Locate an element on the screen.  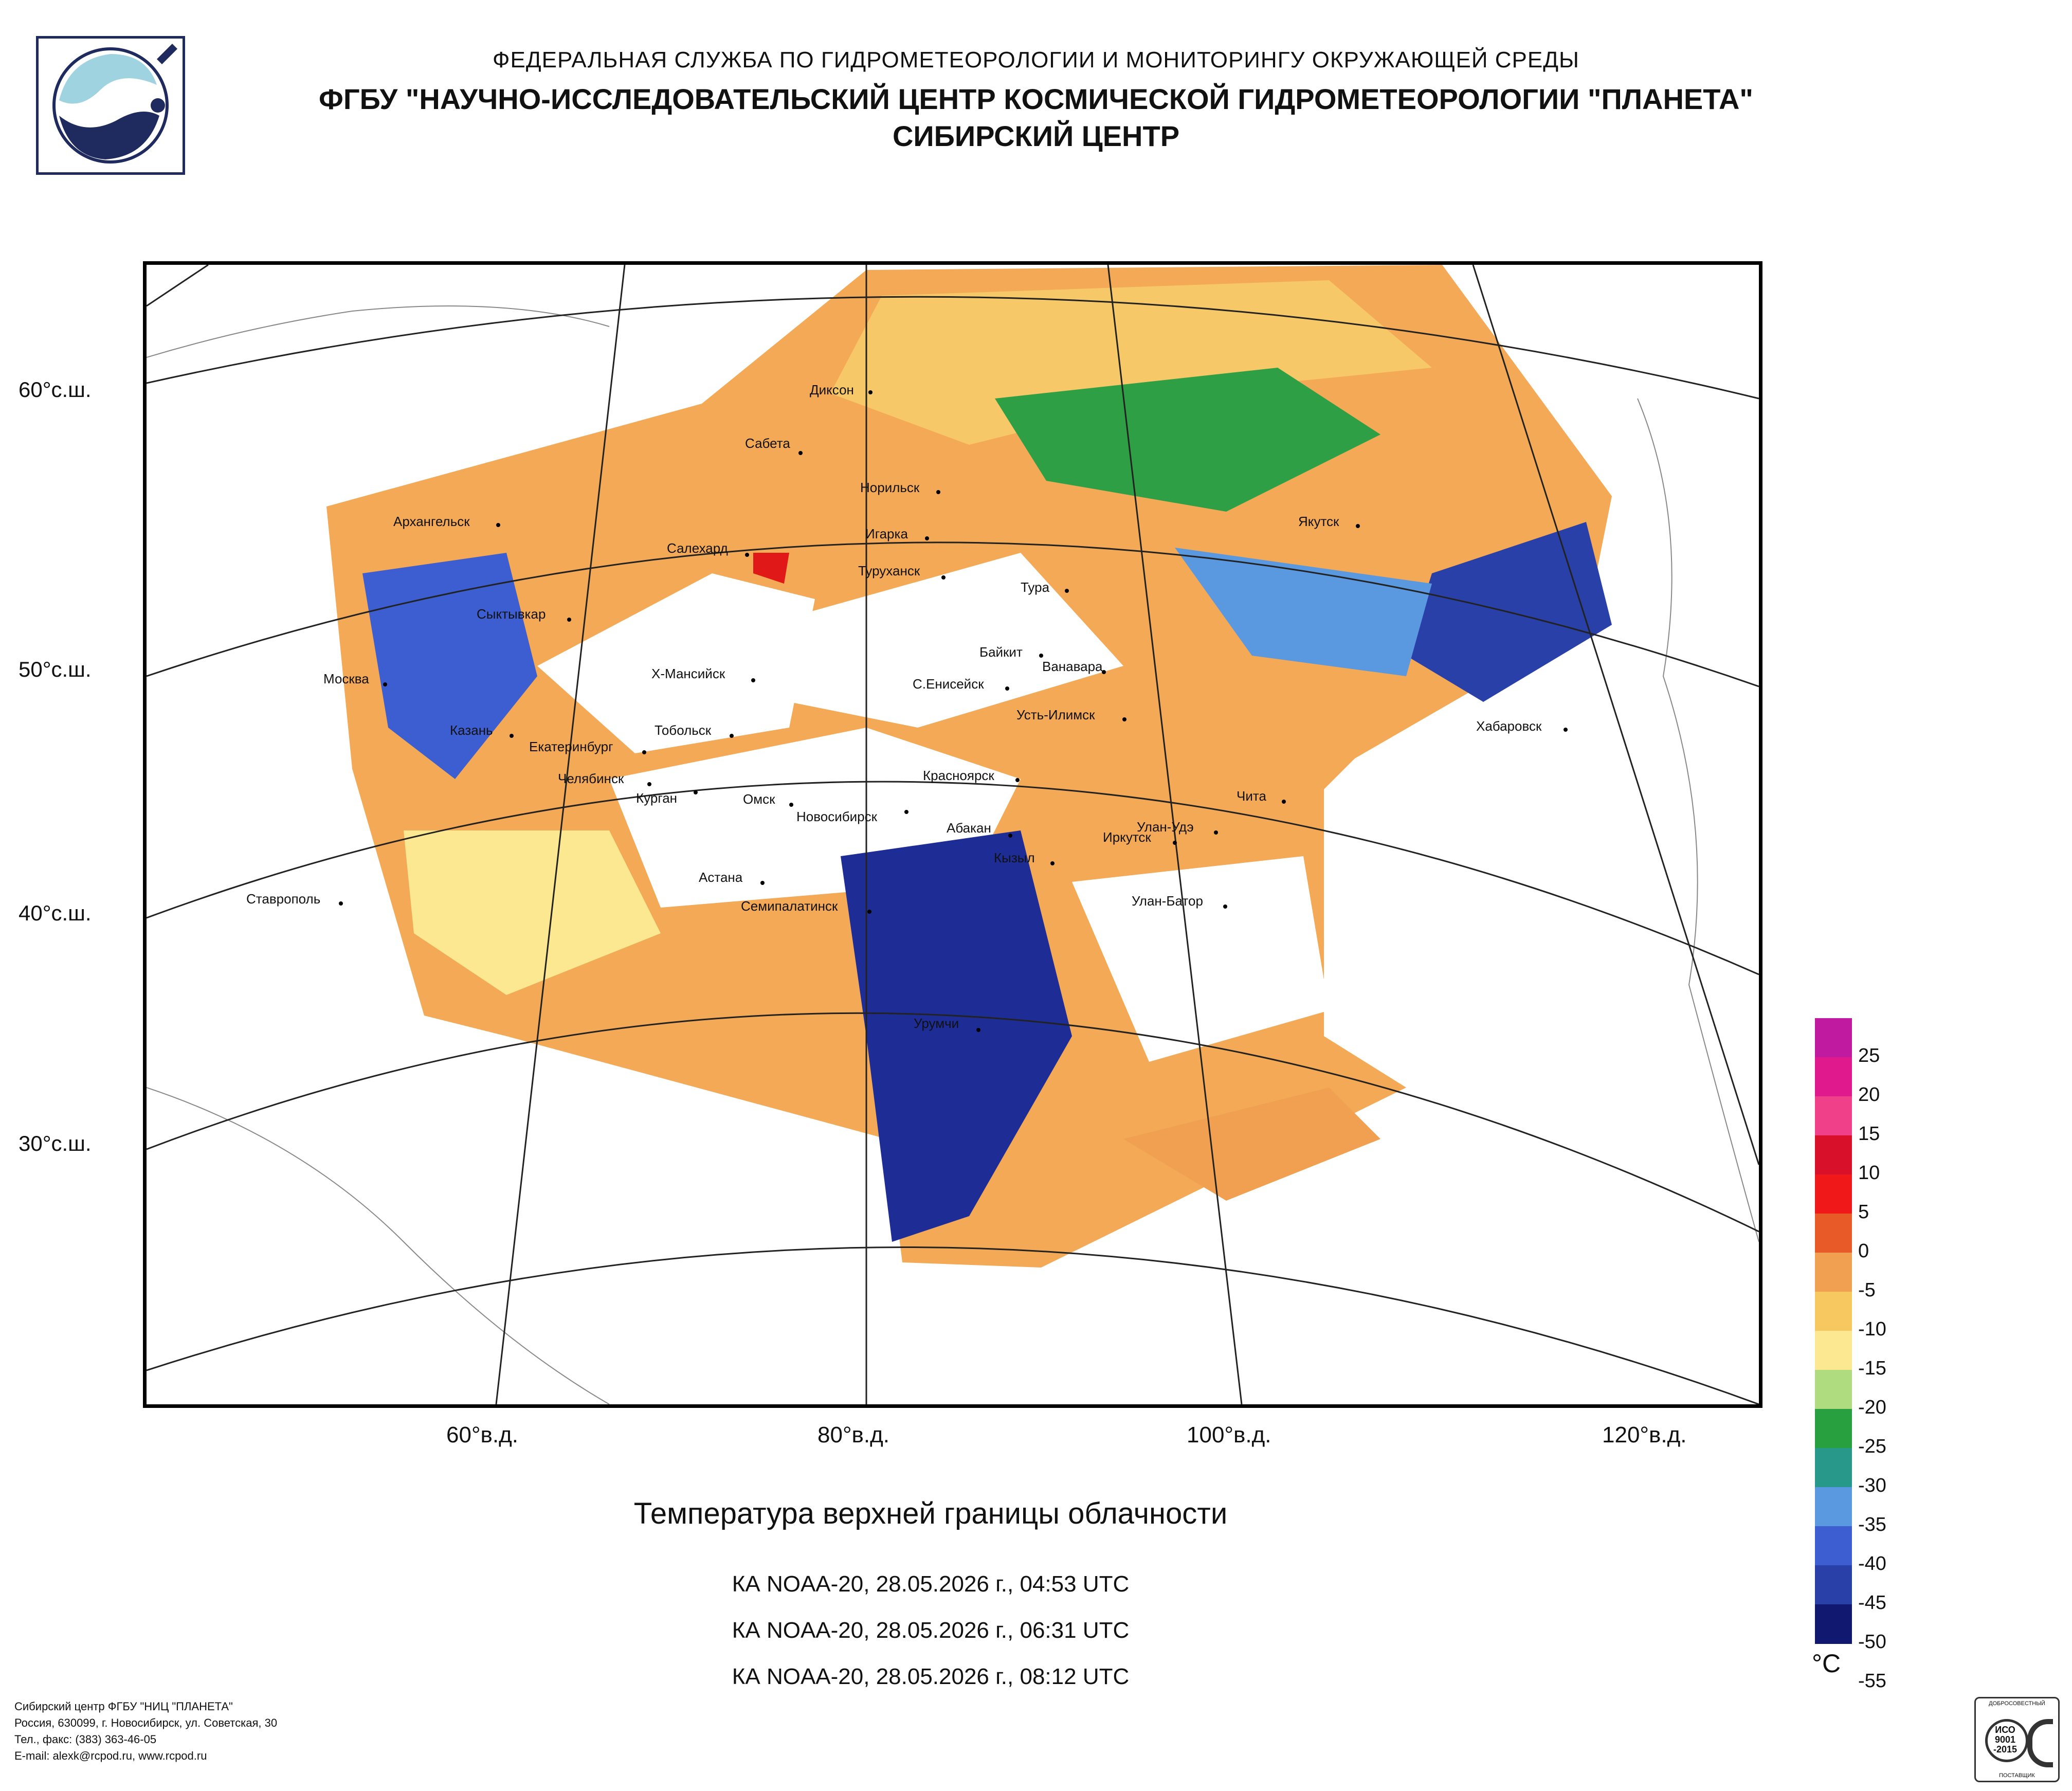
lat-label-60: 60°с.ш. is located at coordinates (55, 389).